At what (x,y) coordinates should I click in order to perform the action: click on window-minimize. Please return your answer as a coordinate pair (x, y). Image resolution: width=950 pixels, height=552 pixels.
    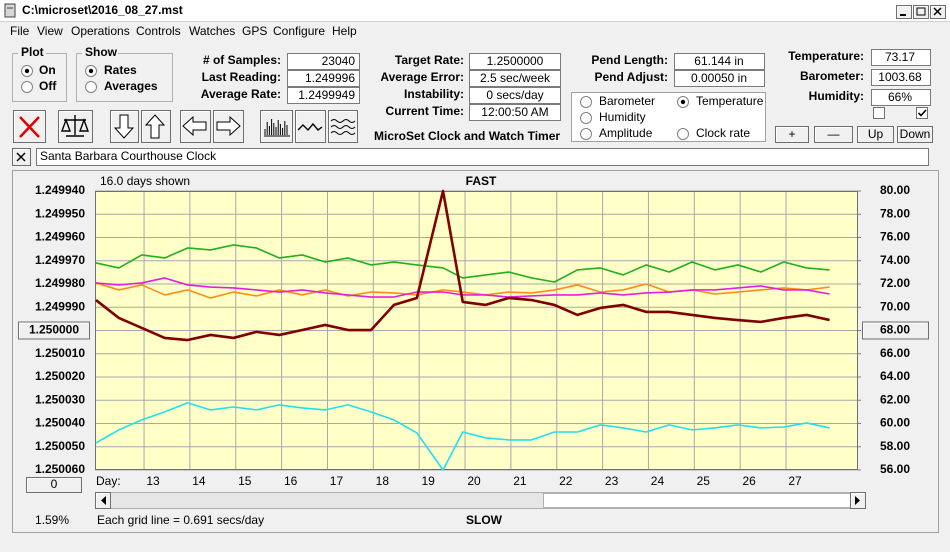
    Looking at the image, I should click on (904, 12).